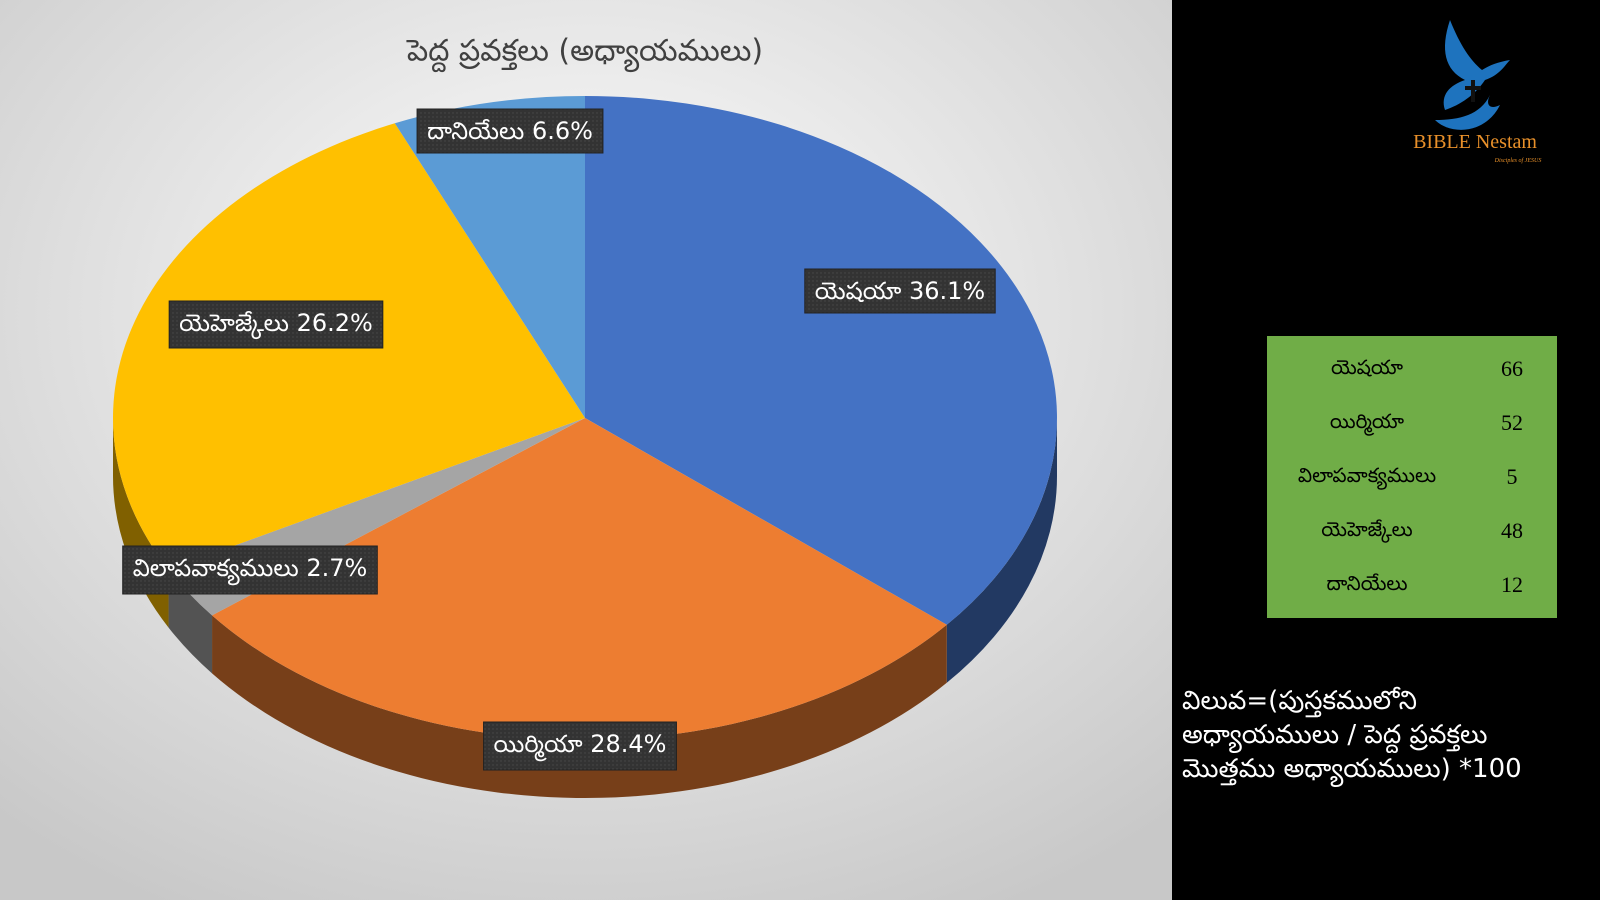  Describe the element at coordinates (1367, 474) in the screenshot. I see `book-name: విలాపవాక్యములు` at that location.